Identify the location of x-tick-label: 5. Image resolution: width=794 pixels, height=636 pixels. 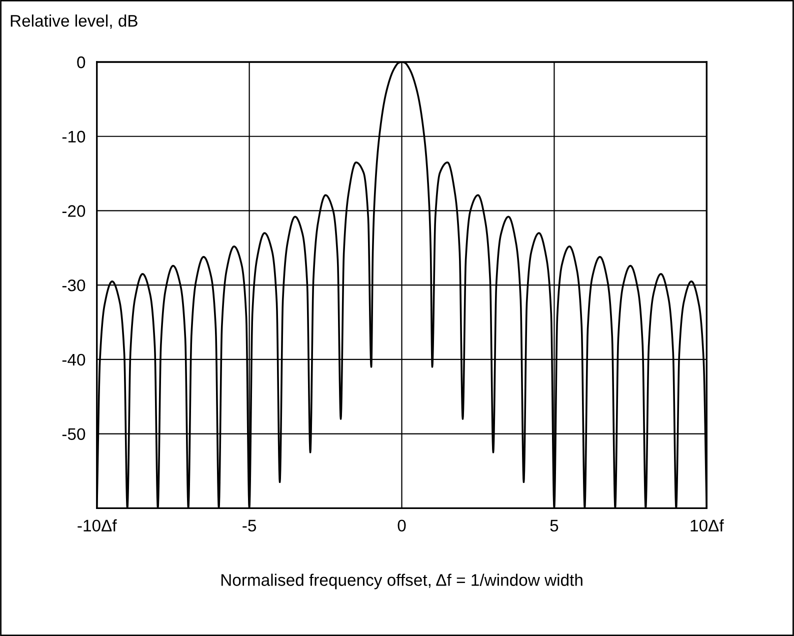
(554, 526).